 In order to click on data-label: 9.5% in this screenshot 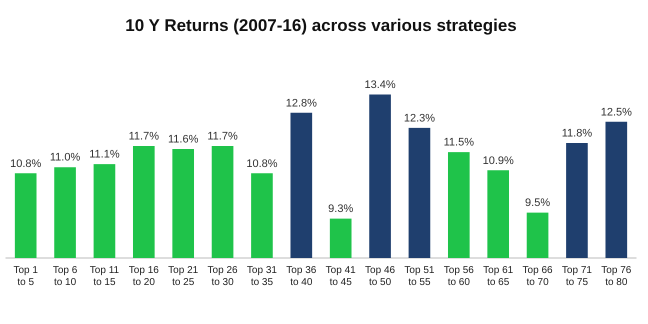, I will do `click(537, 203)`.